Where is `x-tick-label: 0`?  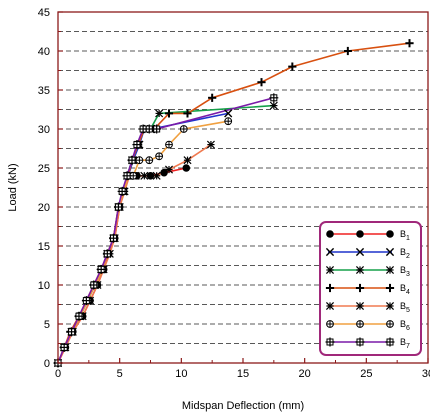 x-tick-label: 0 is located at coordinates (58, 374).